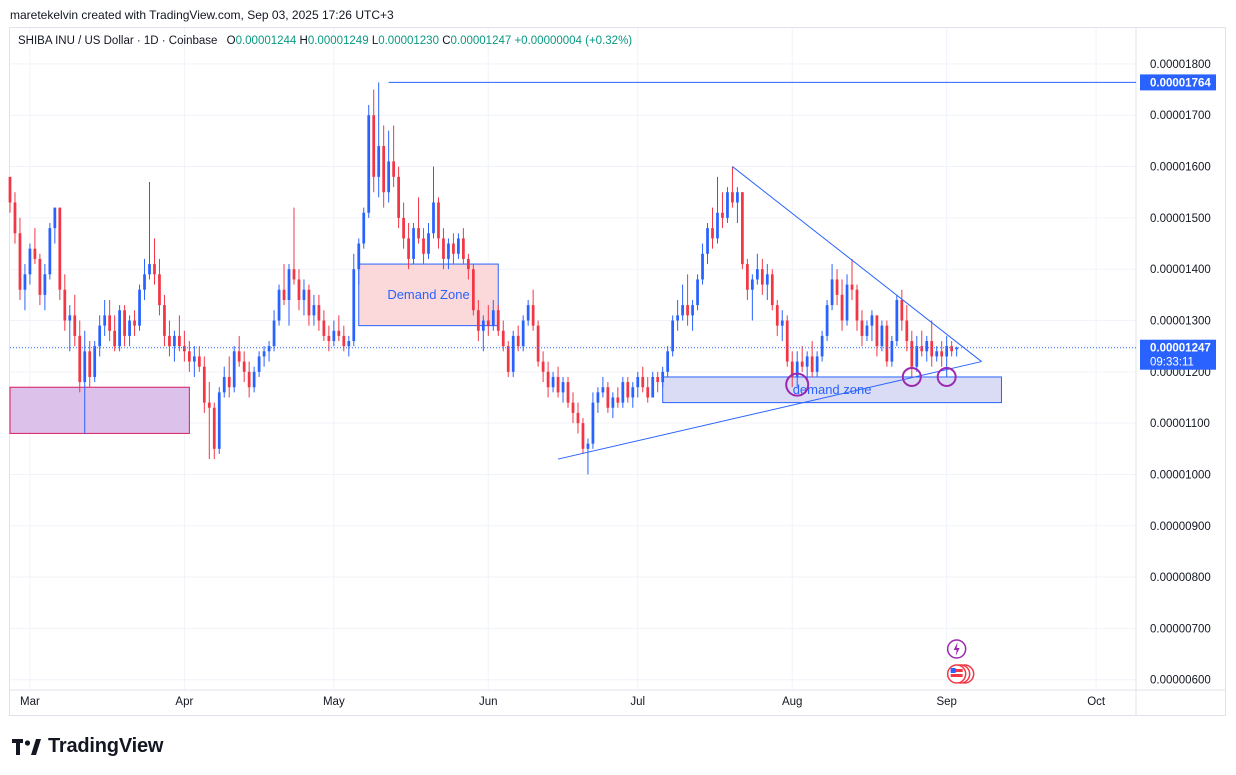 The image size is (1236, 775). I want to click on high-label: H, so click(303, 41).